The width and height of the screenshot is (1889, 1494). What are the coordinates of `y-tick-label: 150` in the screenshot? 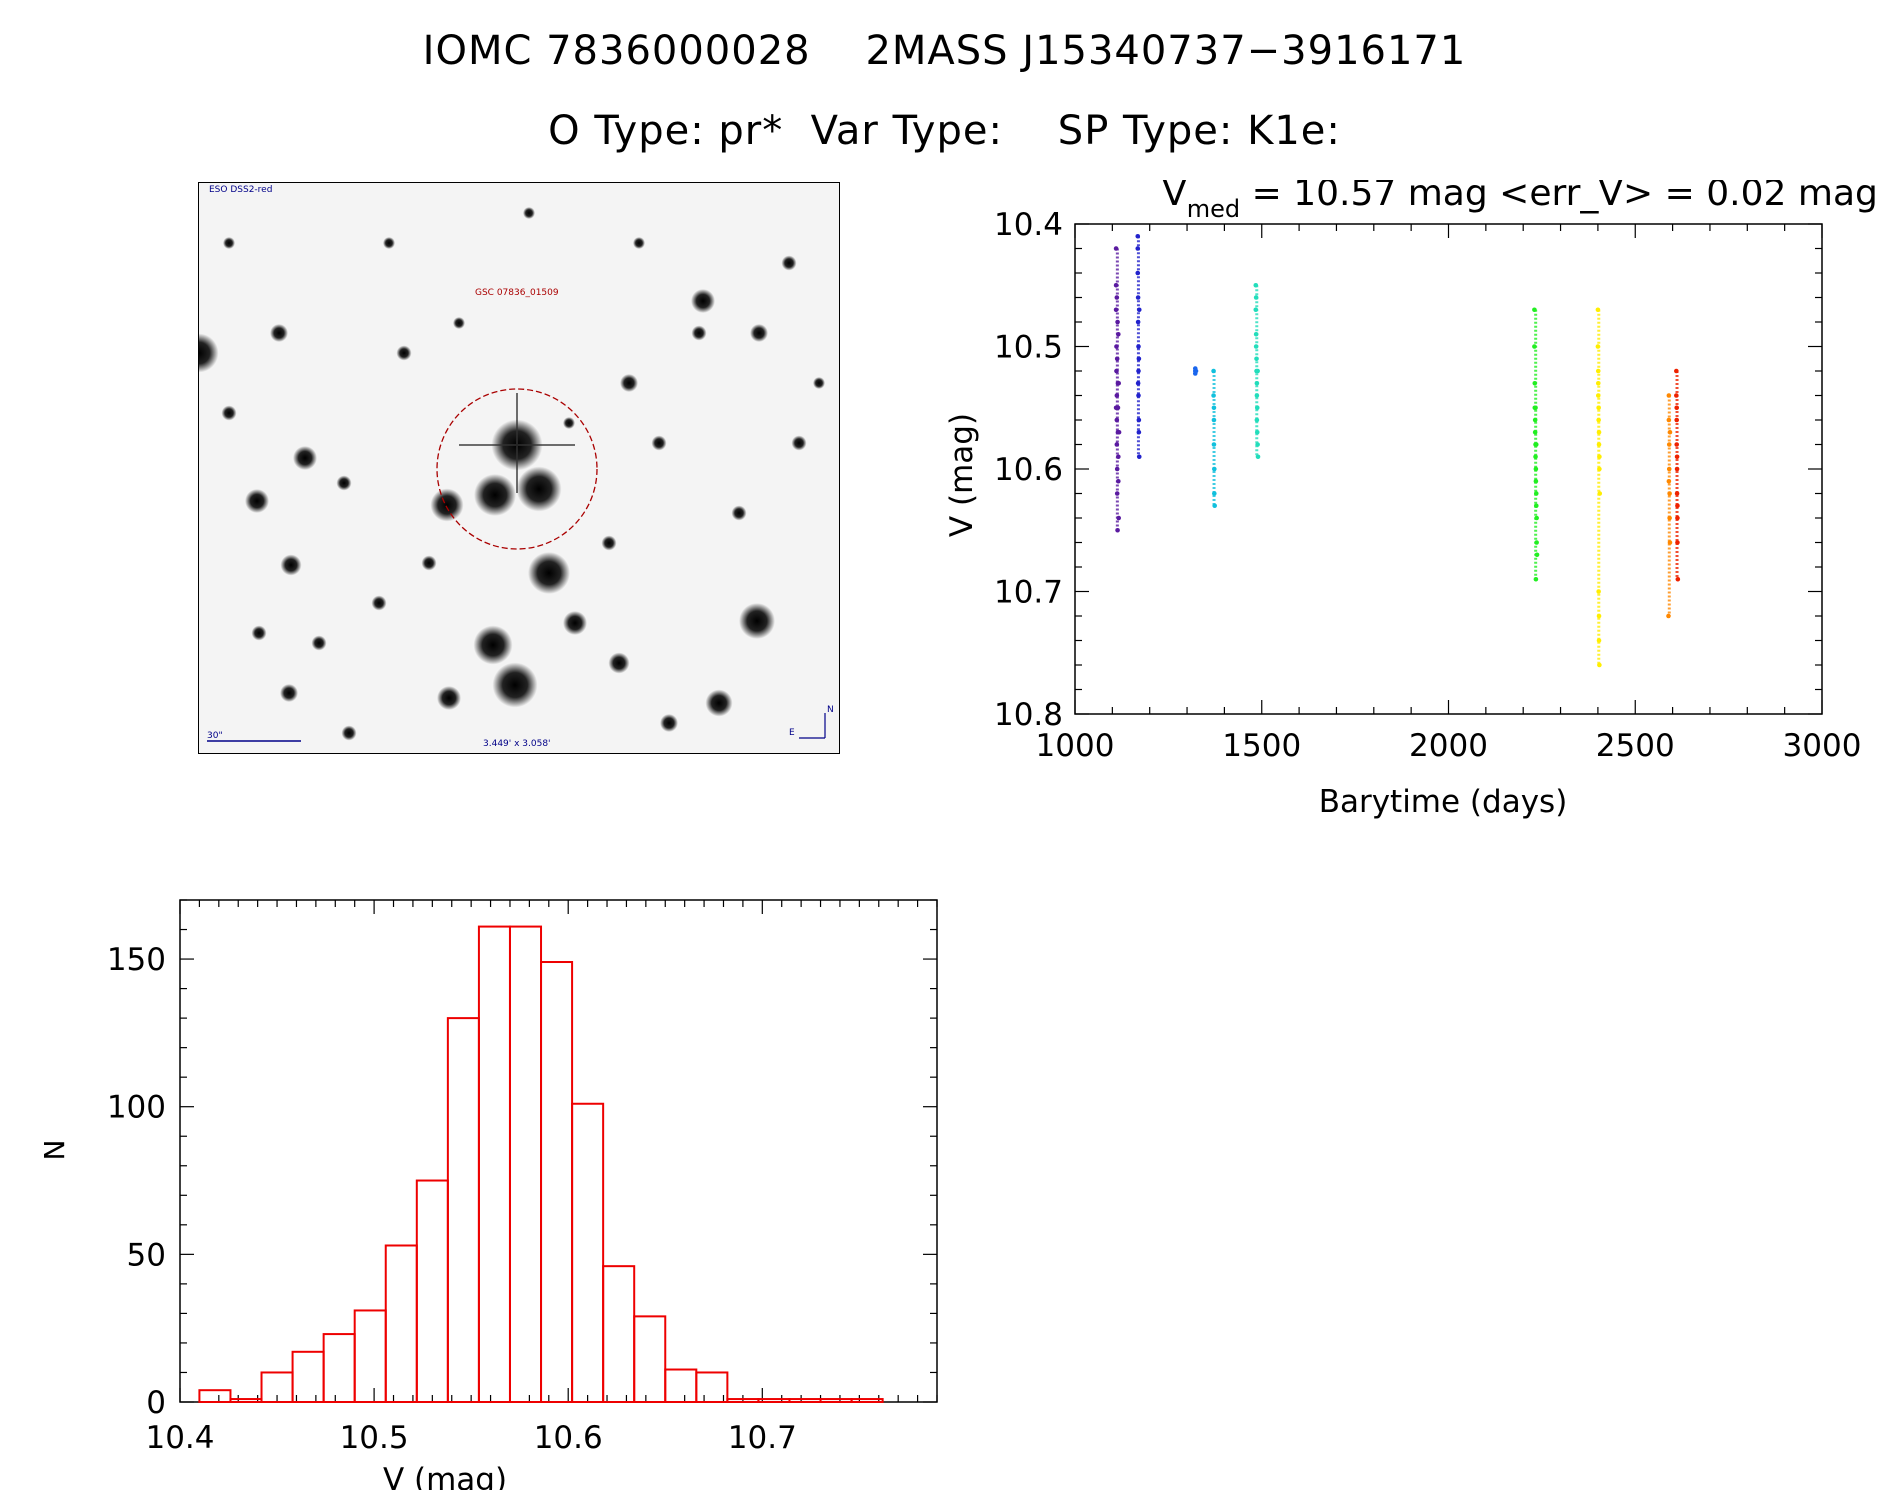 It's located at (136, 960).